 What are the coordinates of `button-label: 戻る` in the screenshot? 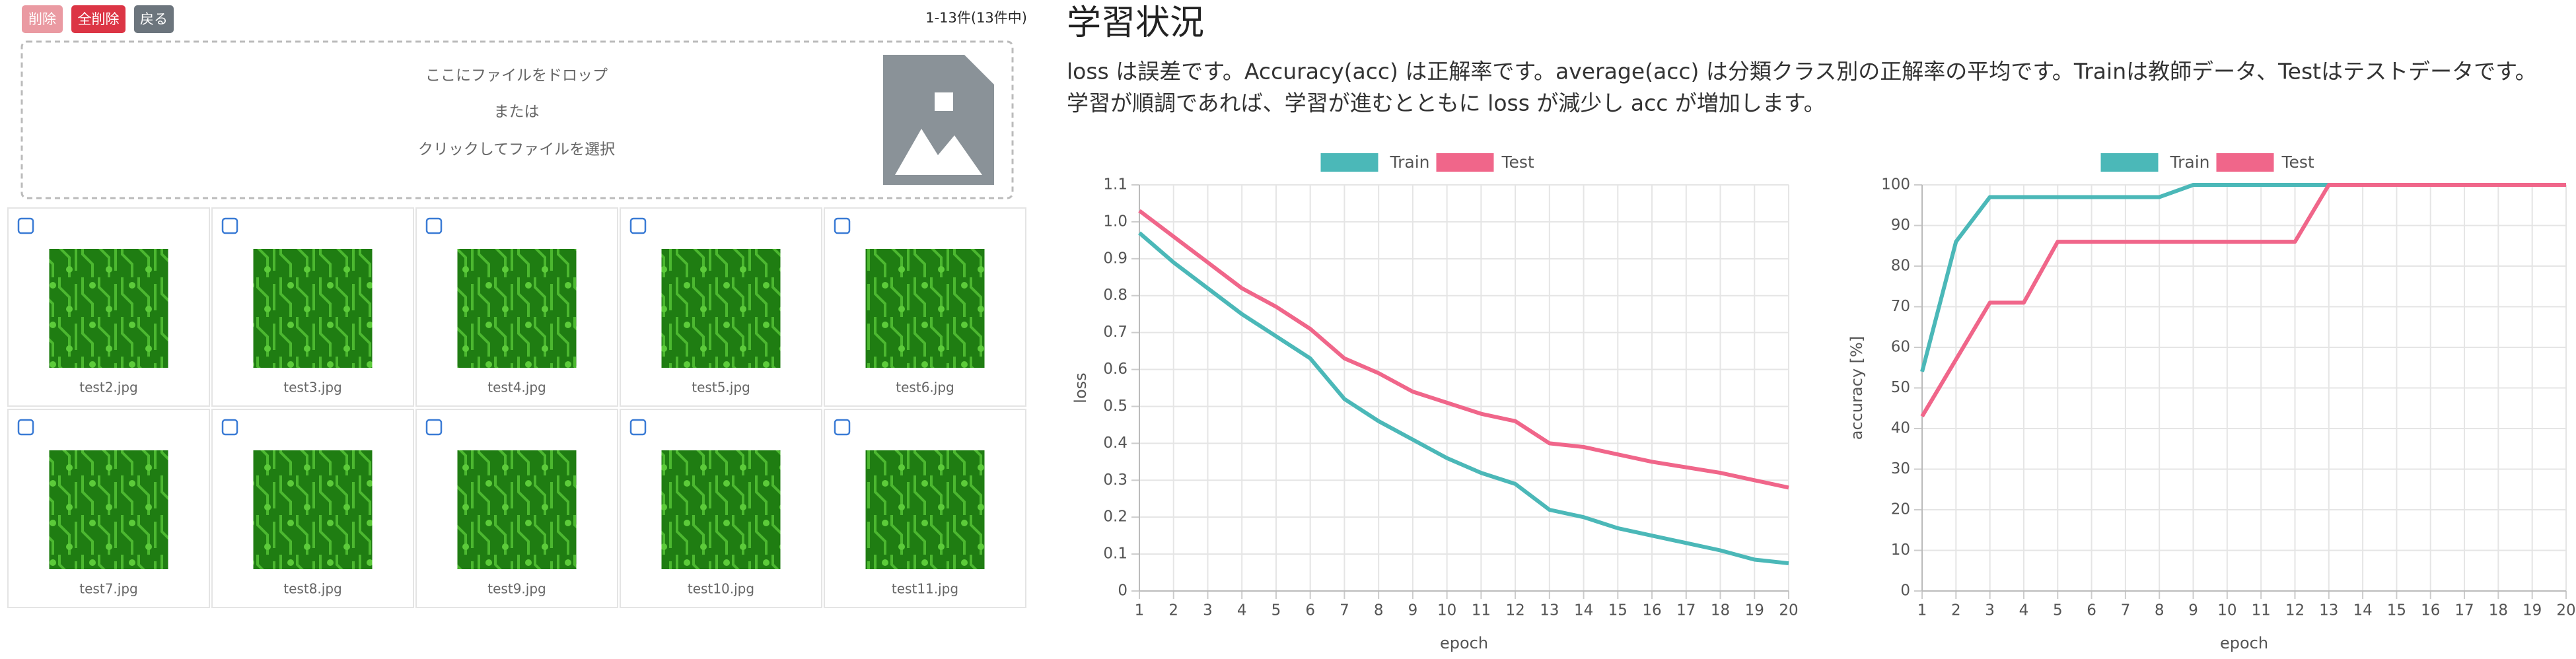 It's located at (154, 19).